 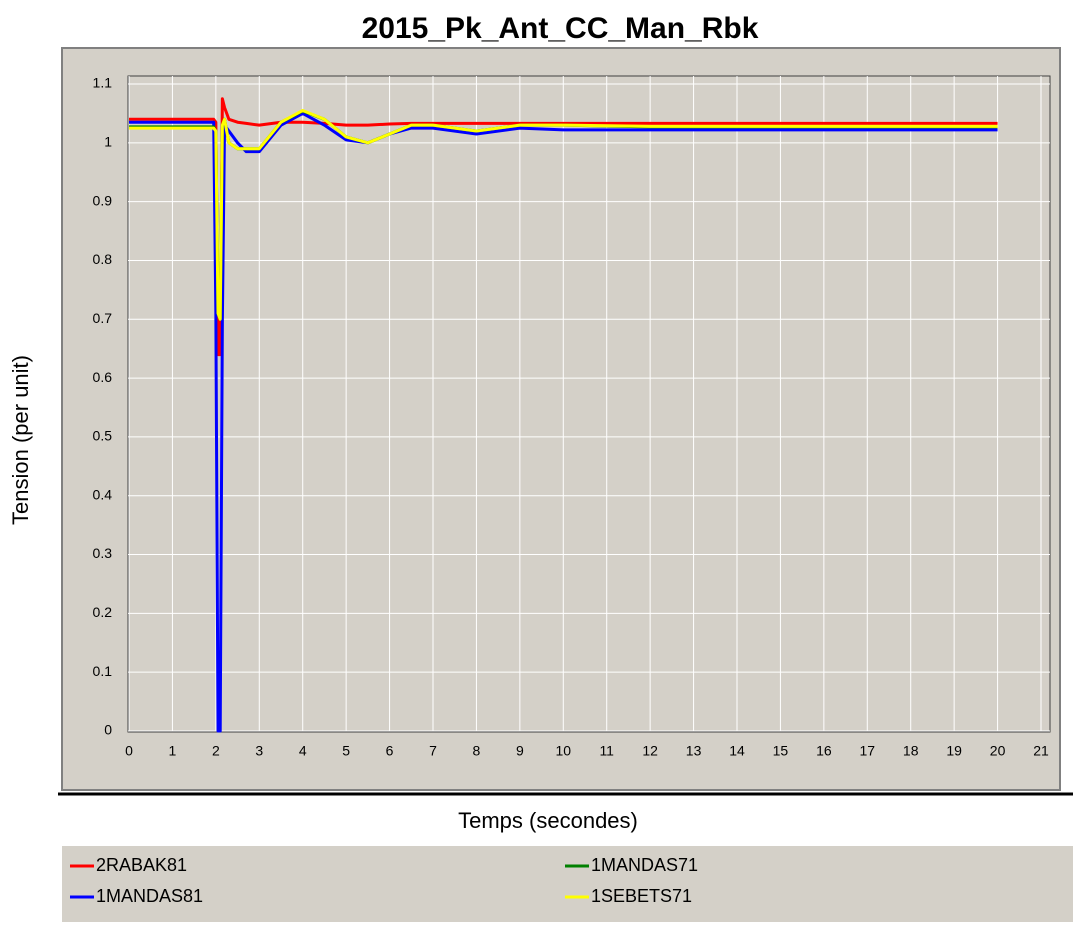 I want to click on y-tick-label: 1.1, so click(x=103, y=83).